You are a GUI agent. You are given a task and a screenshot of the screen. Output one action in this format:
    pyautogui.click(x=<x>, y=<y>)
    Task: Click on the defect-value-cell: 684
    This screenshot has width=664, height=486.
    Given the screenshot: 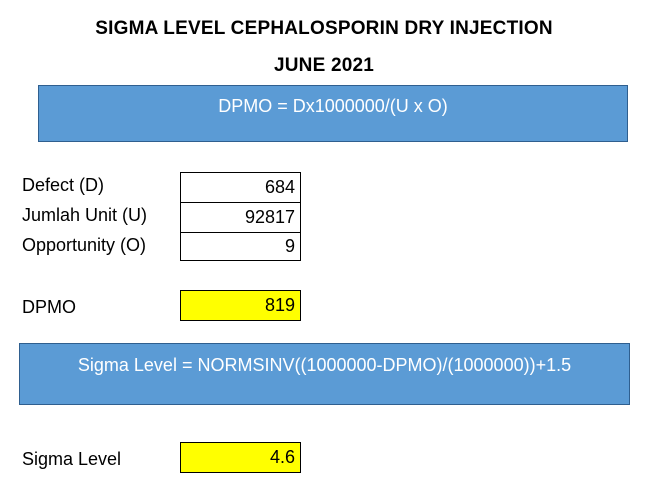 What is the action you would take?
    pyautogui.click(x=240, y=187)
    